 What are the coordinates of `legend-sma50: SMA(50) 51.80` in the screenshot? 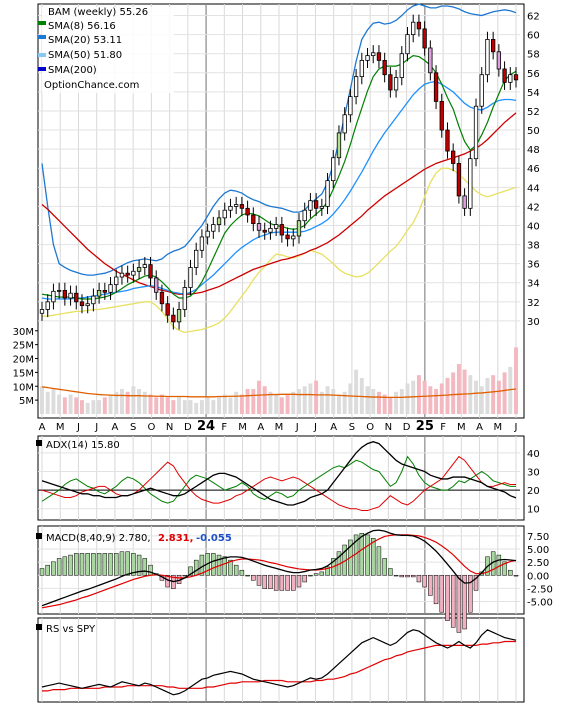 It's located at (85, 55).